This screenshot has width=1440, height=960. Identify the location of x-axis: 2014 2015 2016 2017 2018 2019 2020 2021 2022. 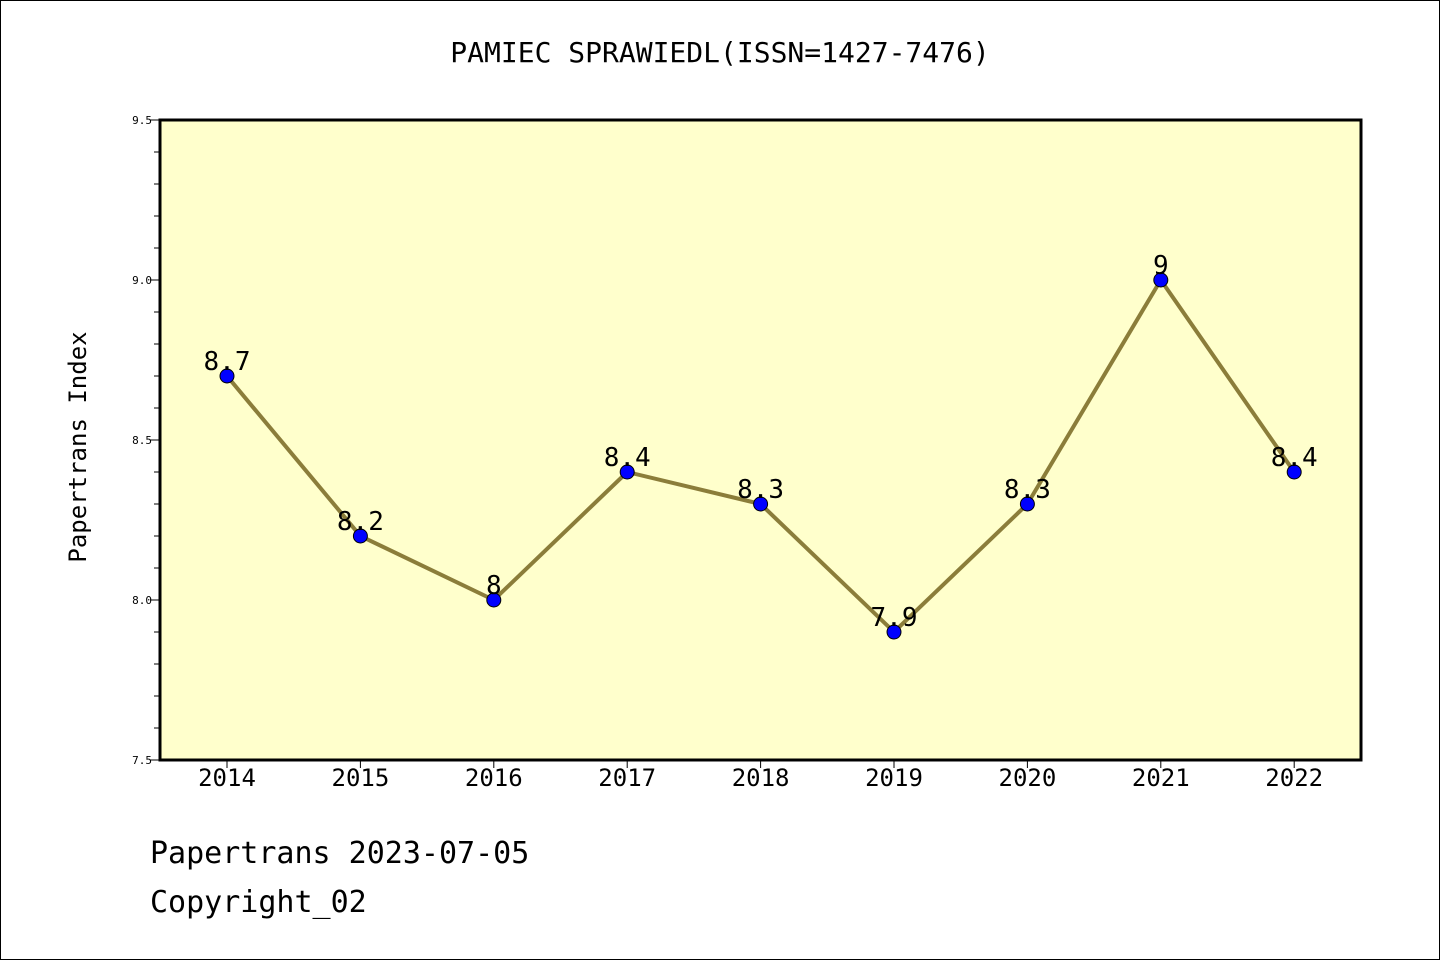
(760, 776).